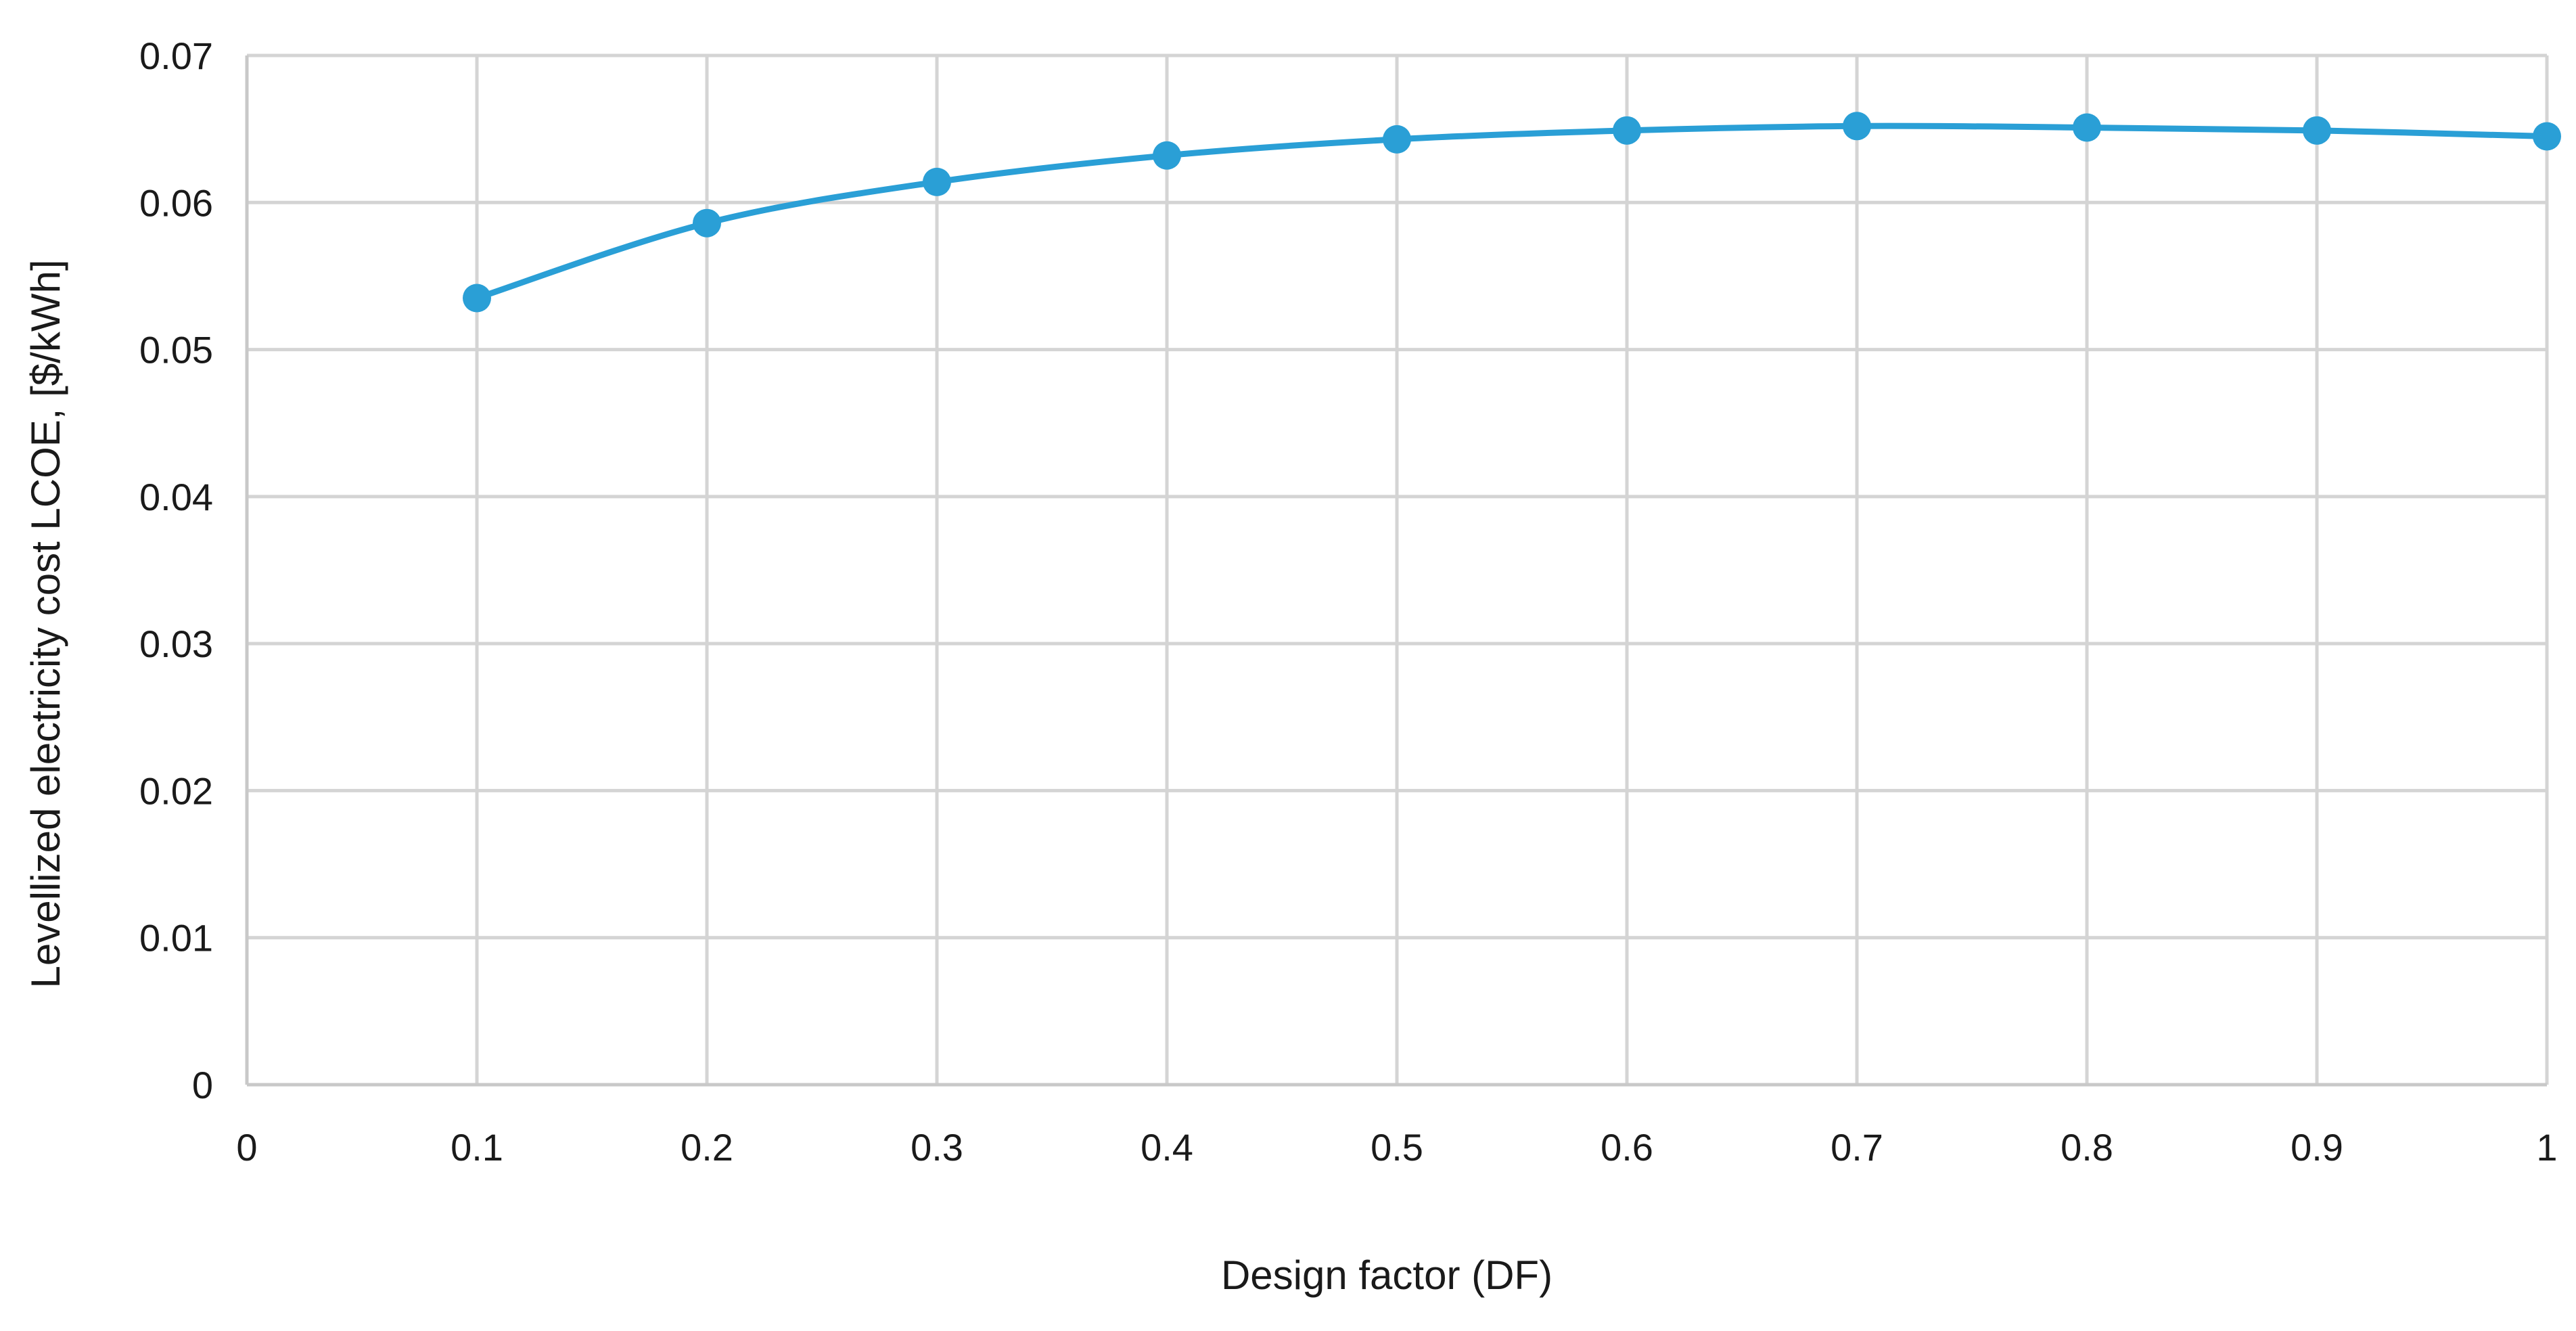  What do you see at coordinates (1397, 1147) in the screenshot?
I see `x-tick-label: 0.5` at bounding box center [1397, 1147].